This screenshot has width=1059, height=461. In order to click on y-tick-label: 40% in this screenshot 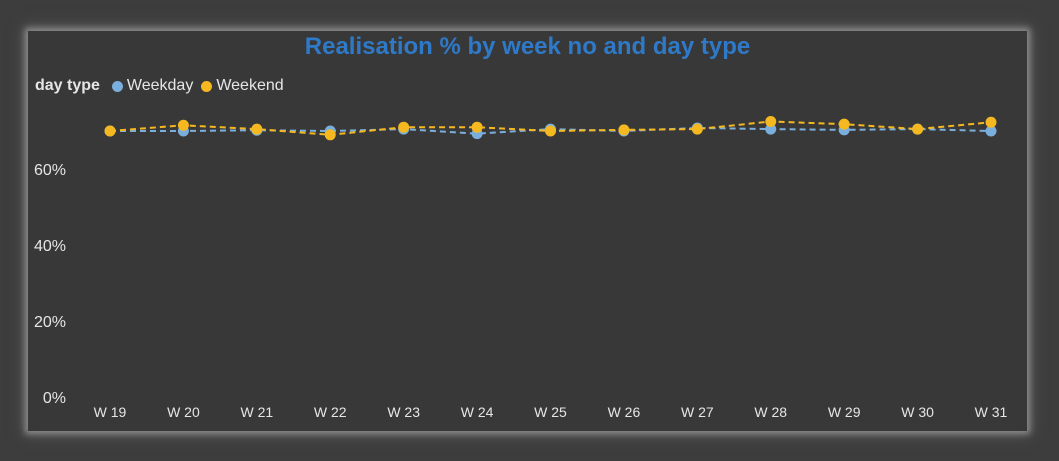, I will do `click(50, 246)`.